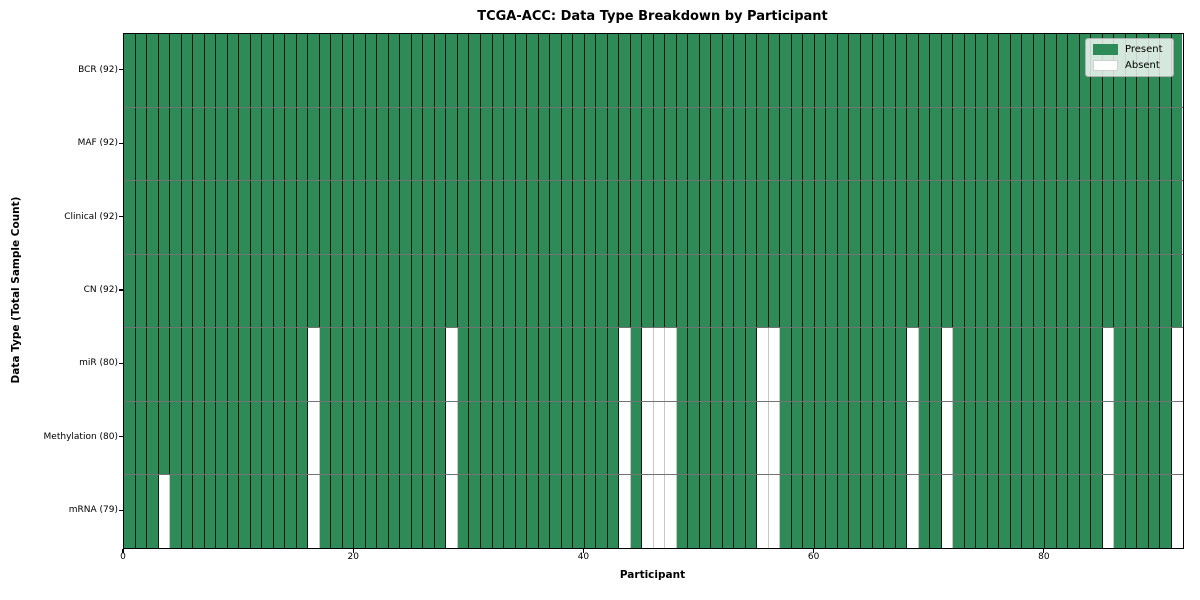 This screenshot has width=1200, height=600. What do you see at coordinates (583, 557) in the screenshot?
I see `x-tick-label-40: 40` at bounding box center [583, 557].